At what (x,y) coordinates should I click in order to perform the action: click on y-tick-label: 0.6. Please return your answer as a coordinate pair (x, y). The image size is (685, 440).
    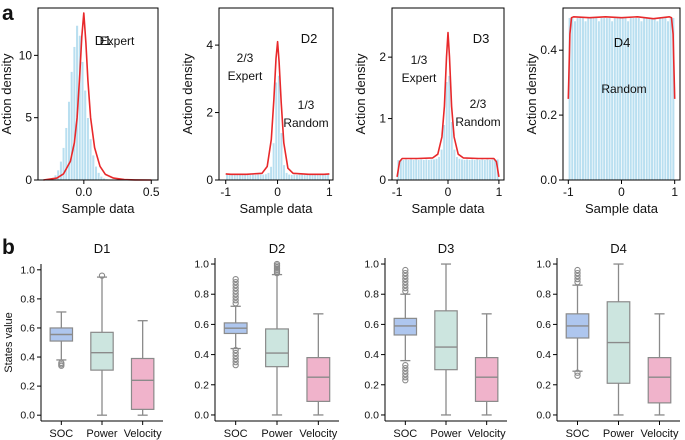
    Looking at the image, I should click on (543, 325).